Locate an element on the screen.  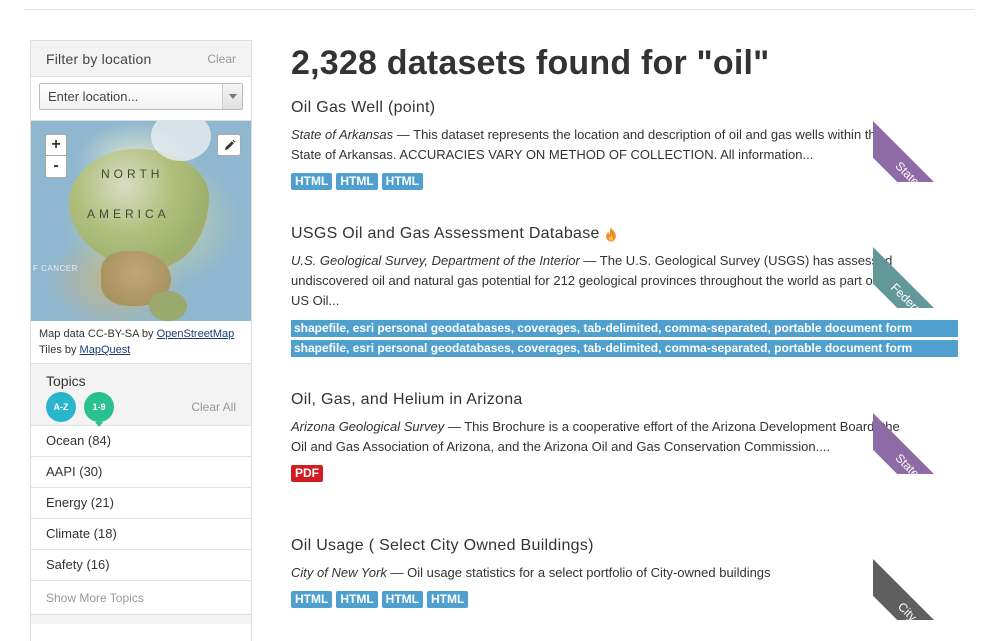
map-label-cancer: F CANCER is located at coordinates (55, 268).